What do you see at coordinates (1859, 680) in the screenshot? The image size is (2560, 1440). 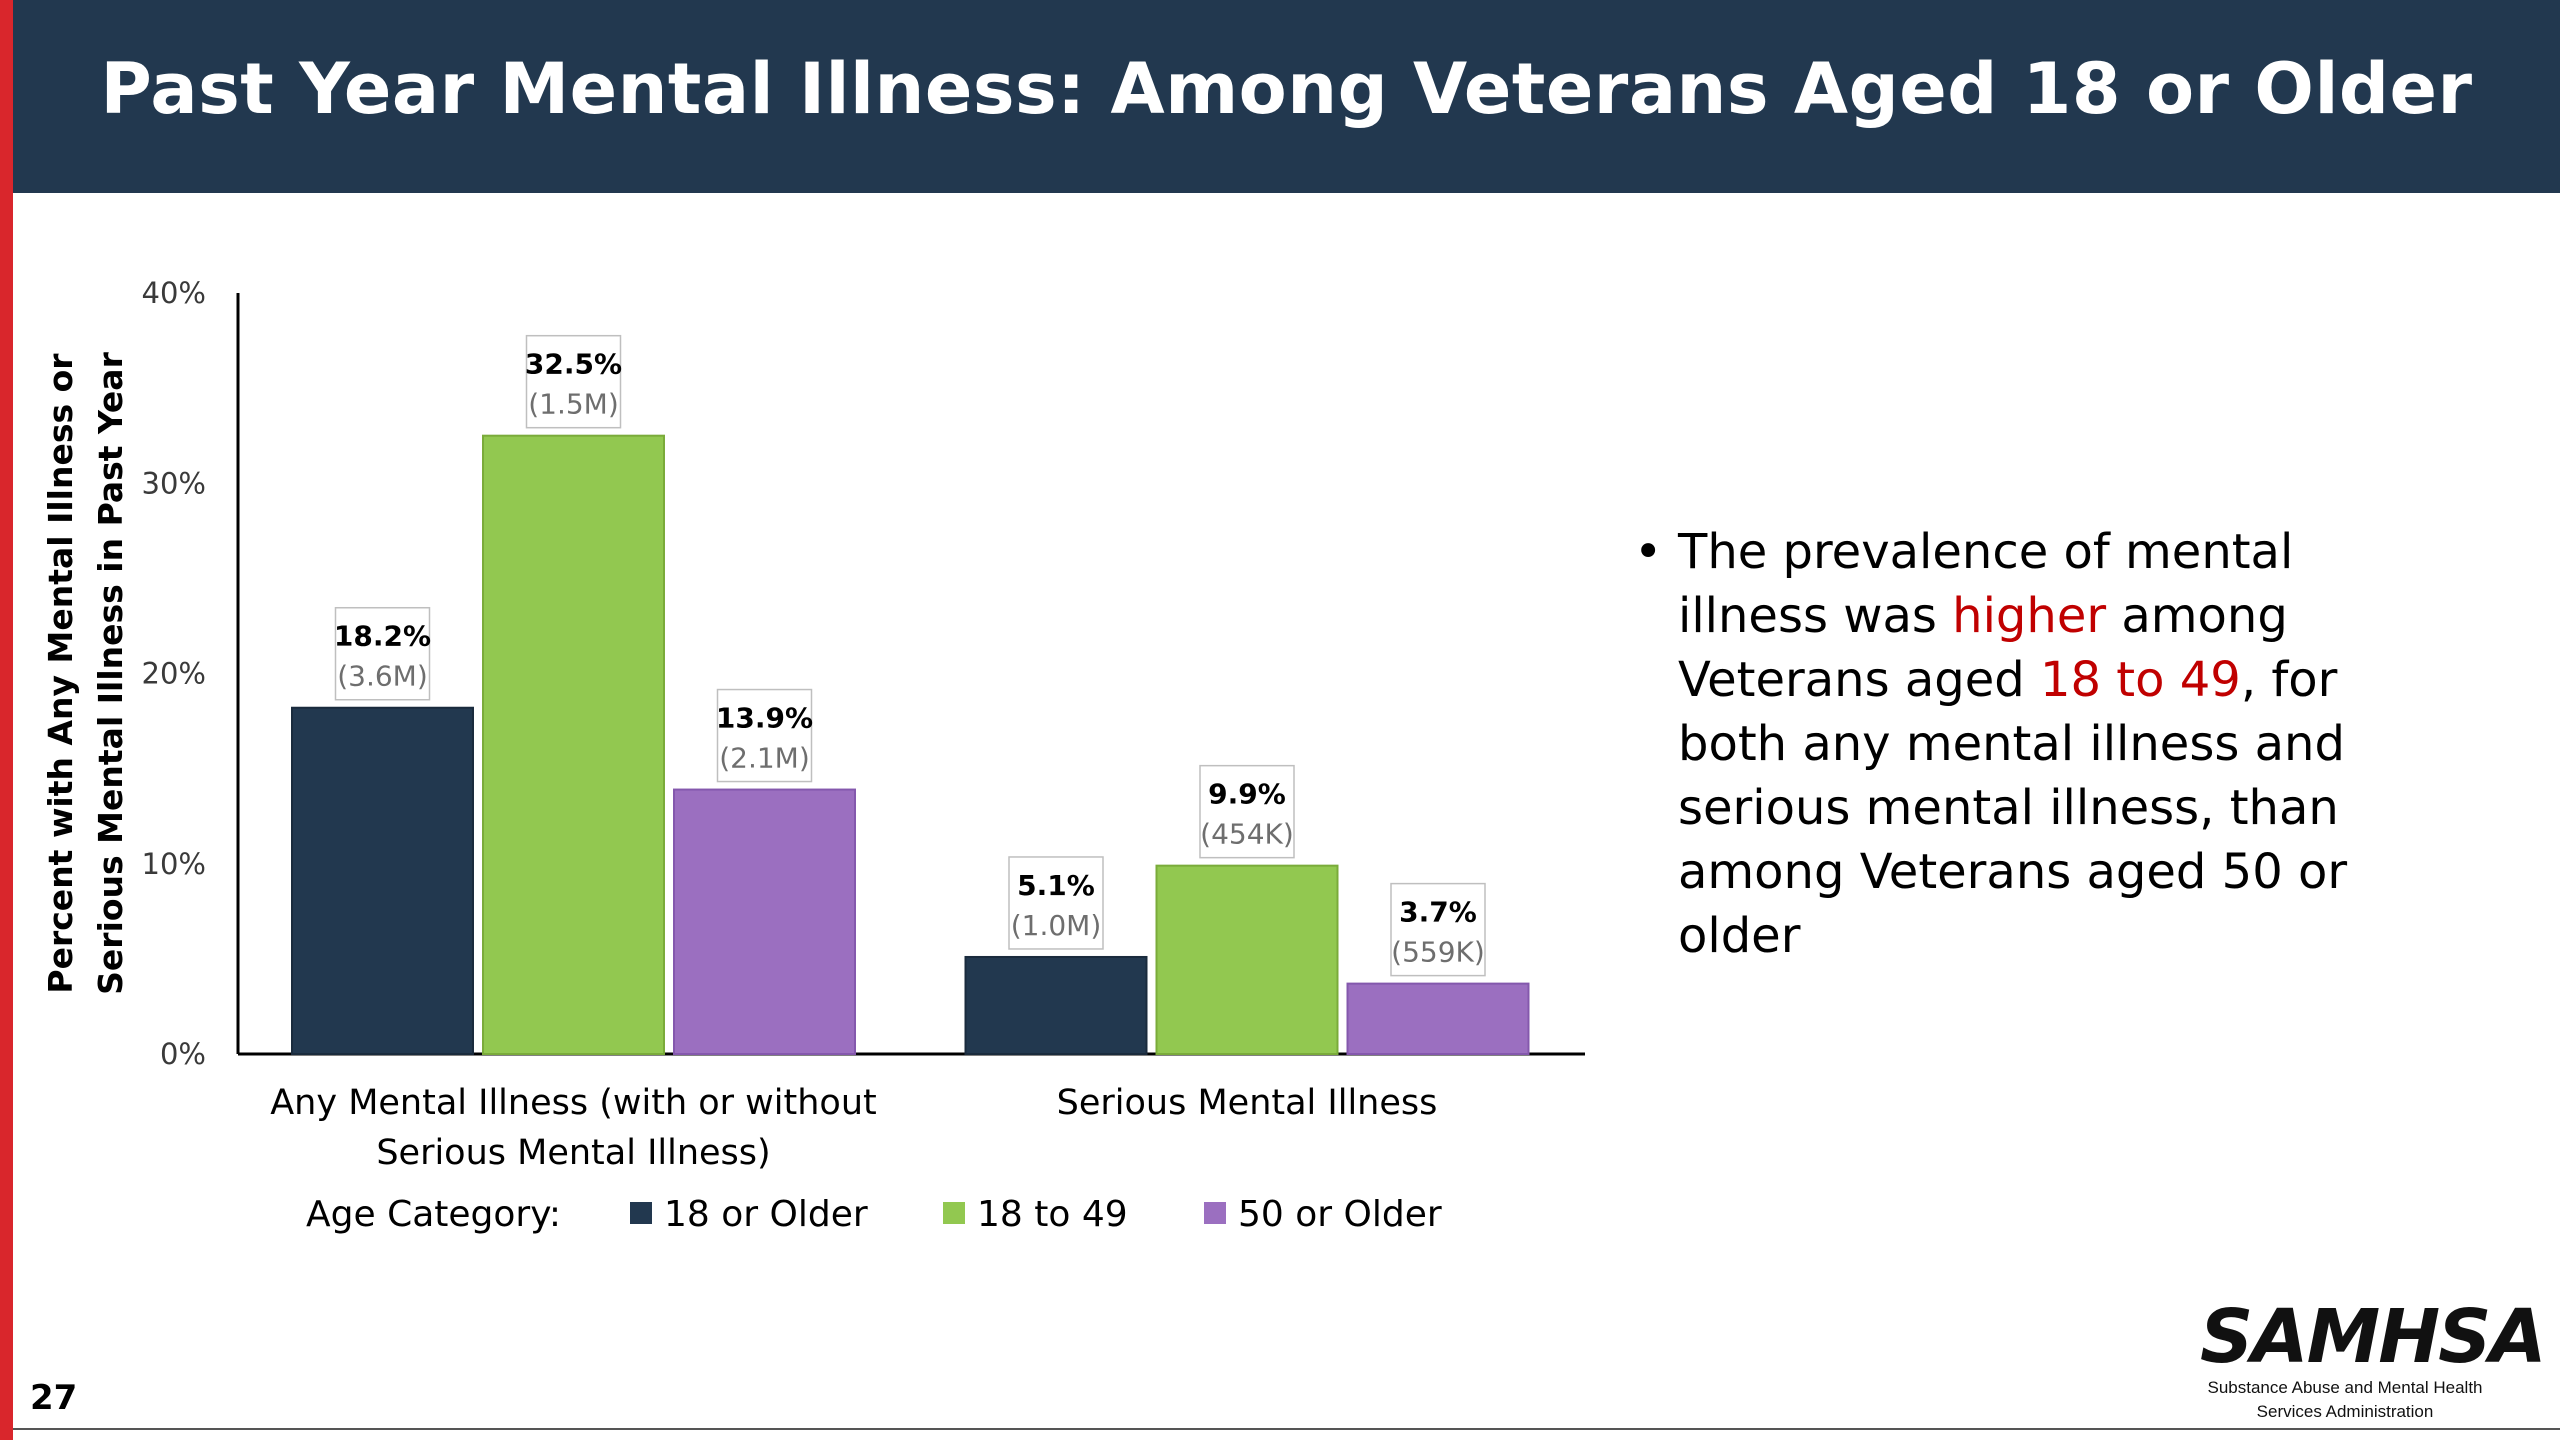 I see `bullet-text: Veterans aged` at bounding box center [1859, 680].